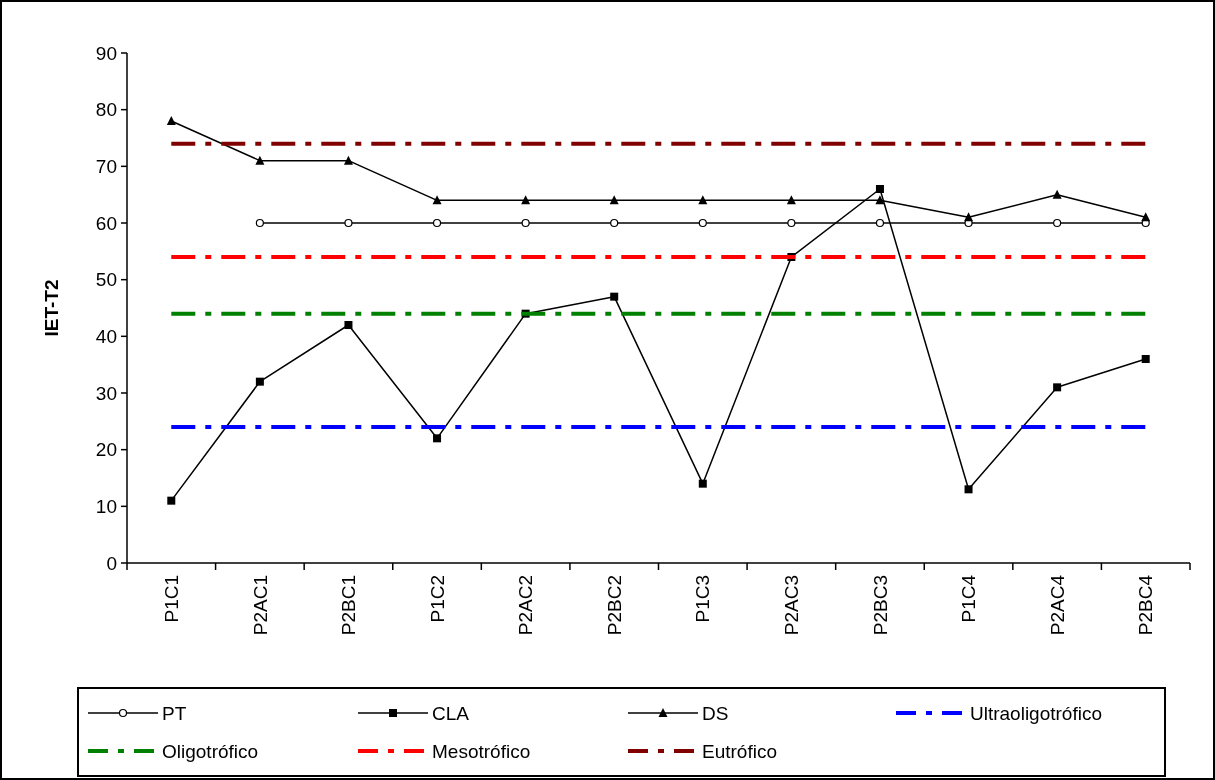 The image size is (1215, 780). What do you see at coordinates (106, 393) in the screenshot?
I see `y-tick-label: 30` at bounding box center [106, 393].